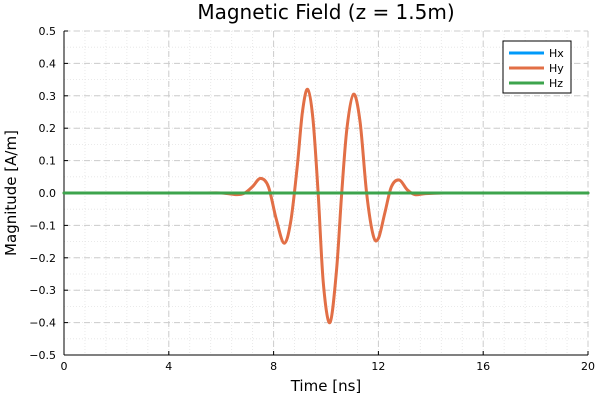 The width and height of the screenshot is (600, 400). I want to click on chart-title: Magnetic Field (z = 1.5m), so click(325, 12).